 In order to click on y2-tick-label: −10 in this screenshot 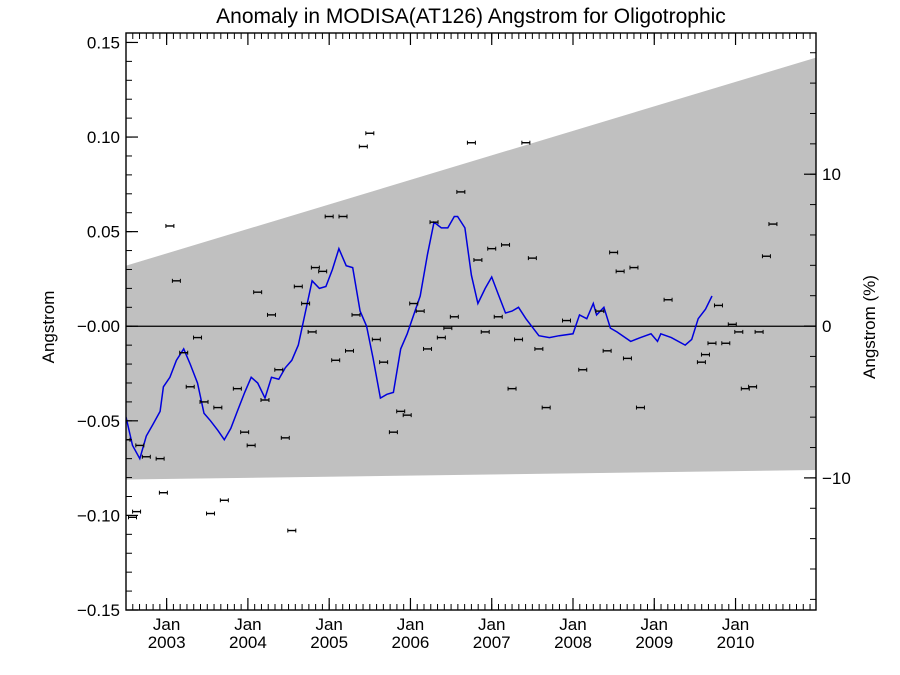, I will do `click(836, 478)`.